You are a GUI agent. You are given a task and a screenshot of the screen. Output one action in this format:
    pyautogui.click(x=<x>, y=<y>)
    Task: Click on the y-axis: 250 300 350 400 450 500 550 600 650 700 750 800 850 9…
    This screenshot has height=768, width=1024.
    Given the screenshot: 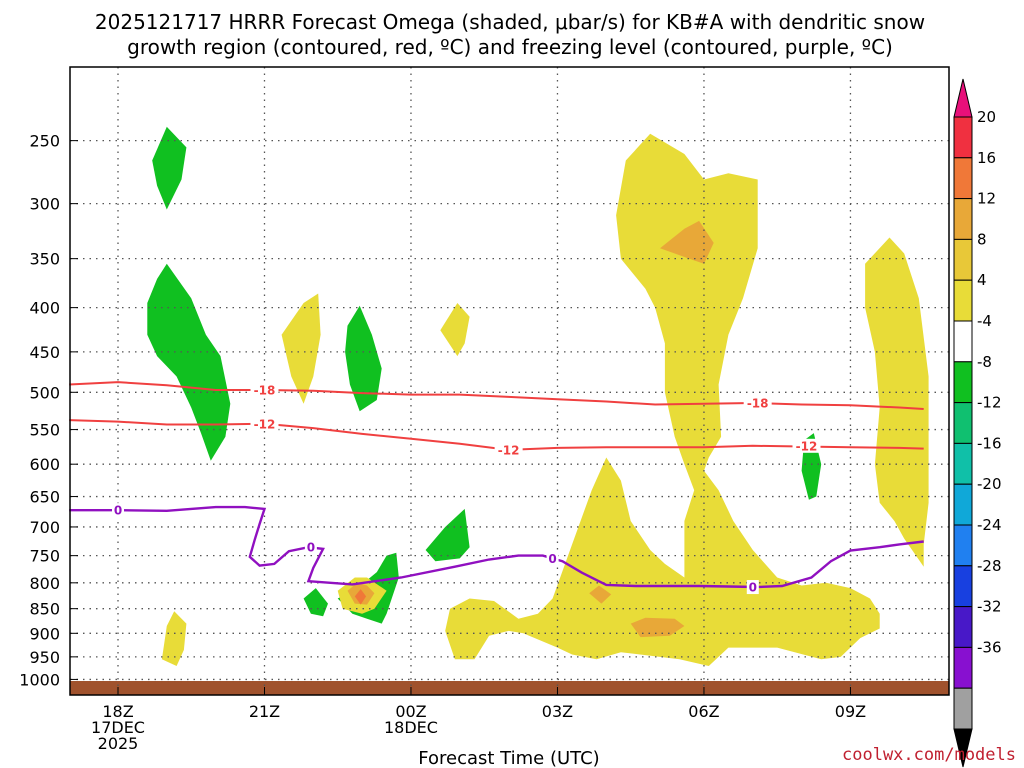 What is the action you would take?
    pyautogui.click(x=48, y=410)
    